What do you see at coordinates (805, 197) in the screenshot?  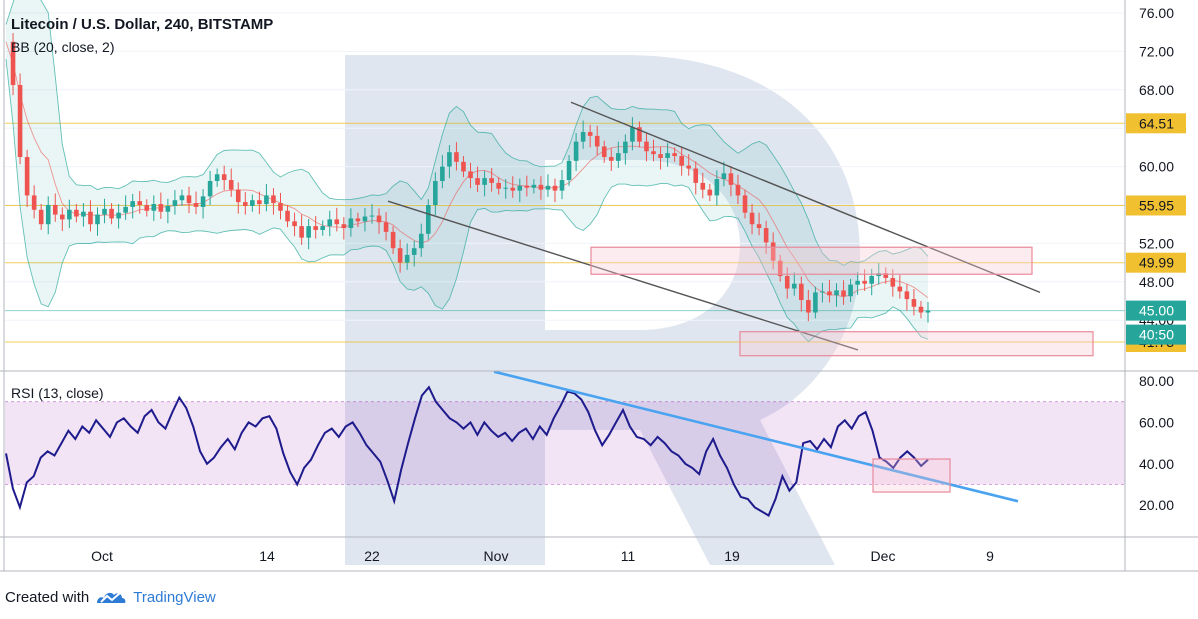 I see `channel-upper-line` at bounding box center [805, 197].